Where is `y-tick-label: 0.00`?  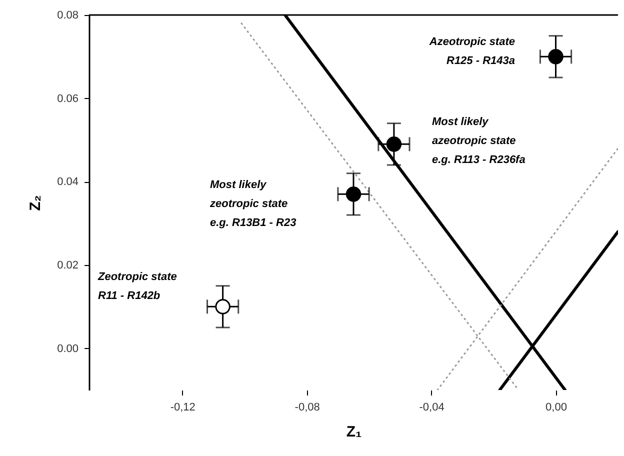 y-tick-label: 0.00 is located at coordinates (67, 348).